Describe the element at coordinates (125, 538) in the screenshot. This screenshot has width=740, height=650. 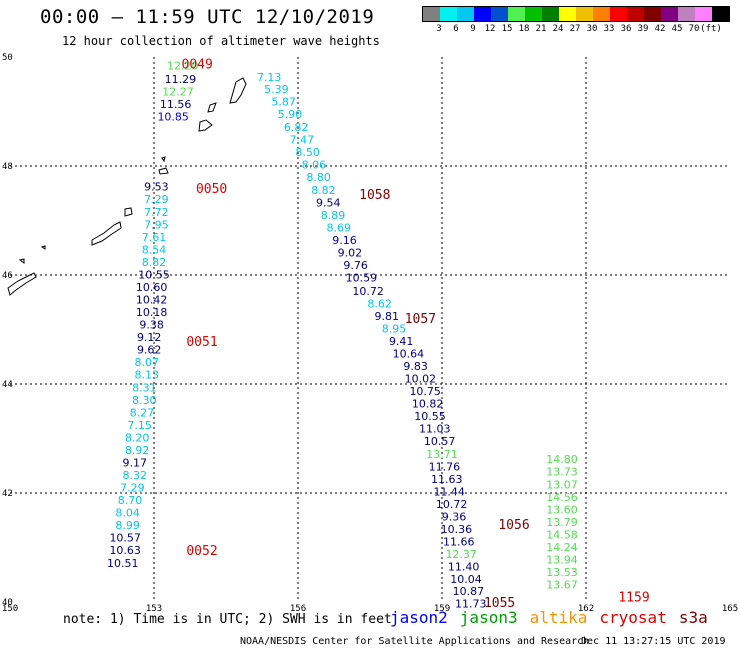
I see `wave-height-value: 10.57` at that location.